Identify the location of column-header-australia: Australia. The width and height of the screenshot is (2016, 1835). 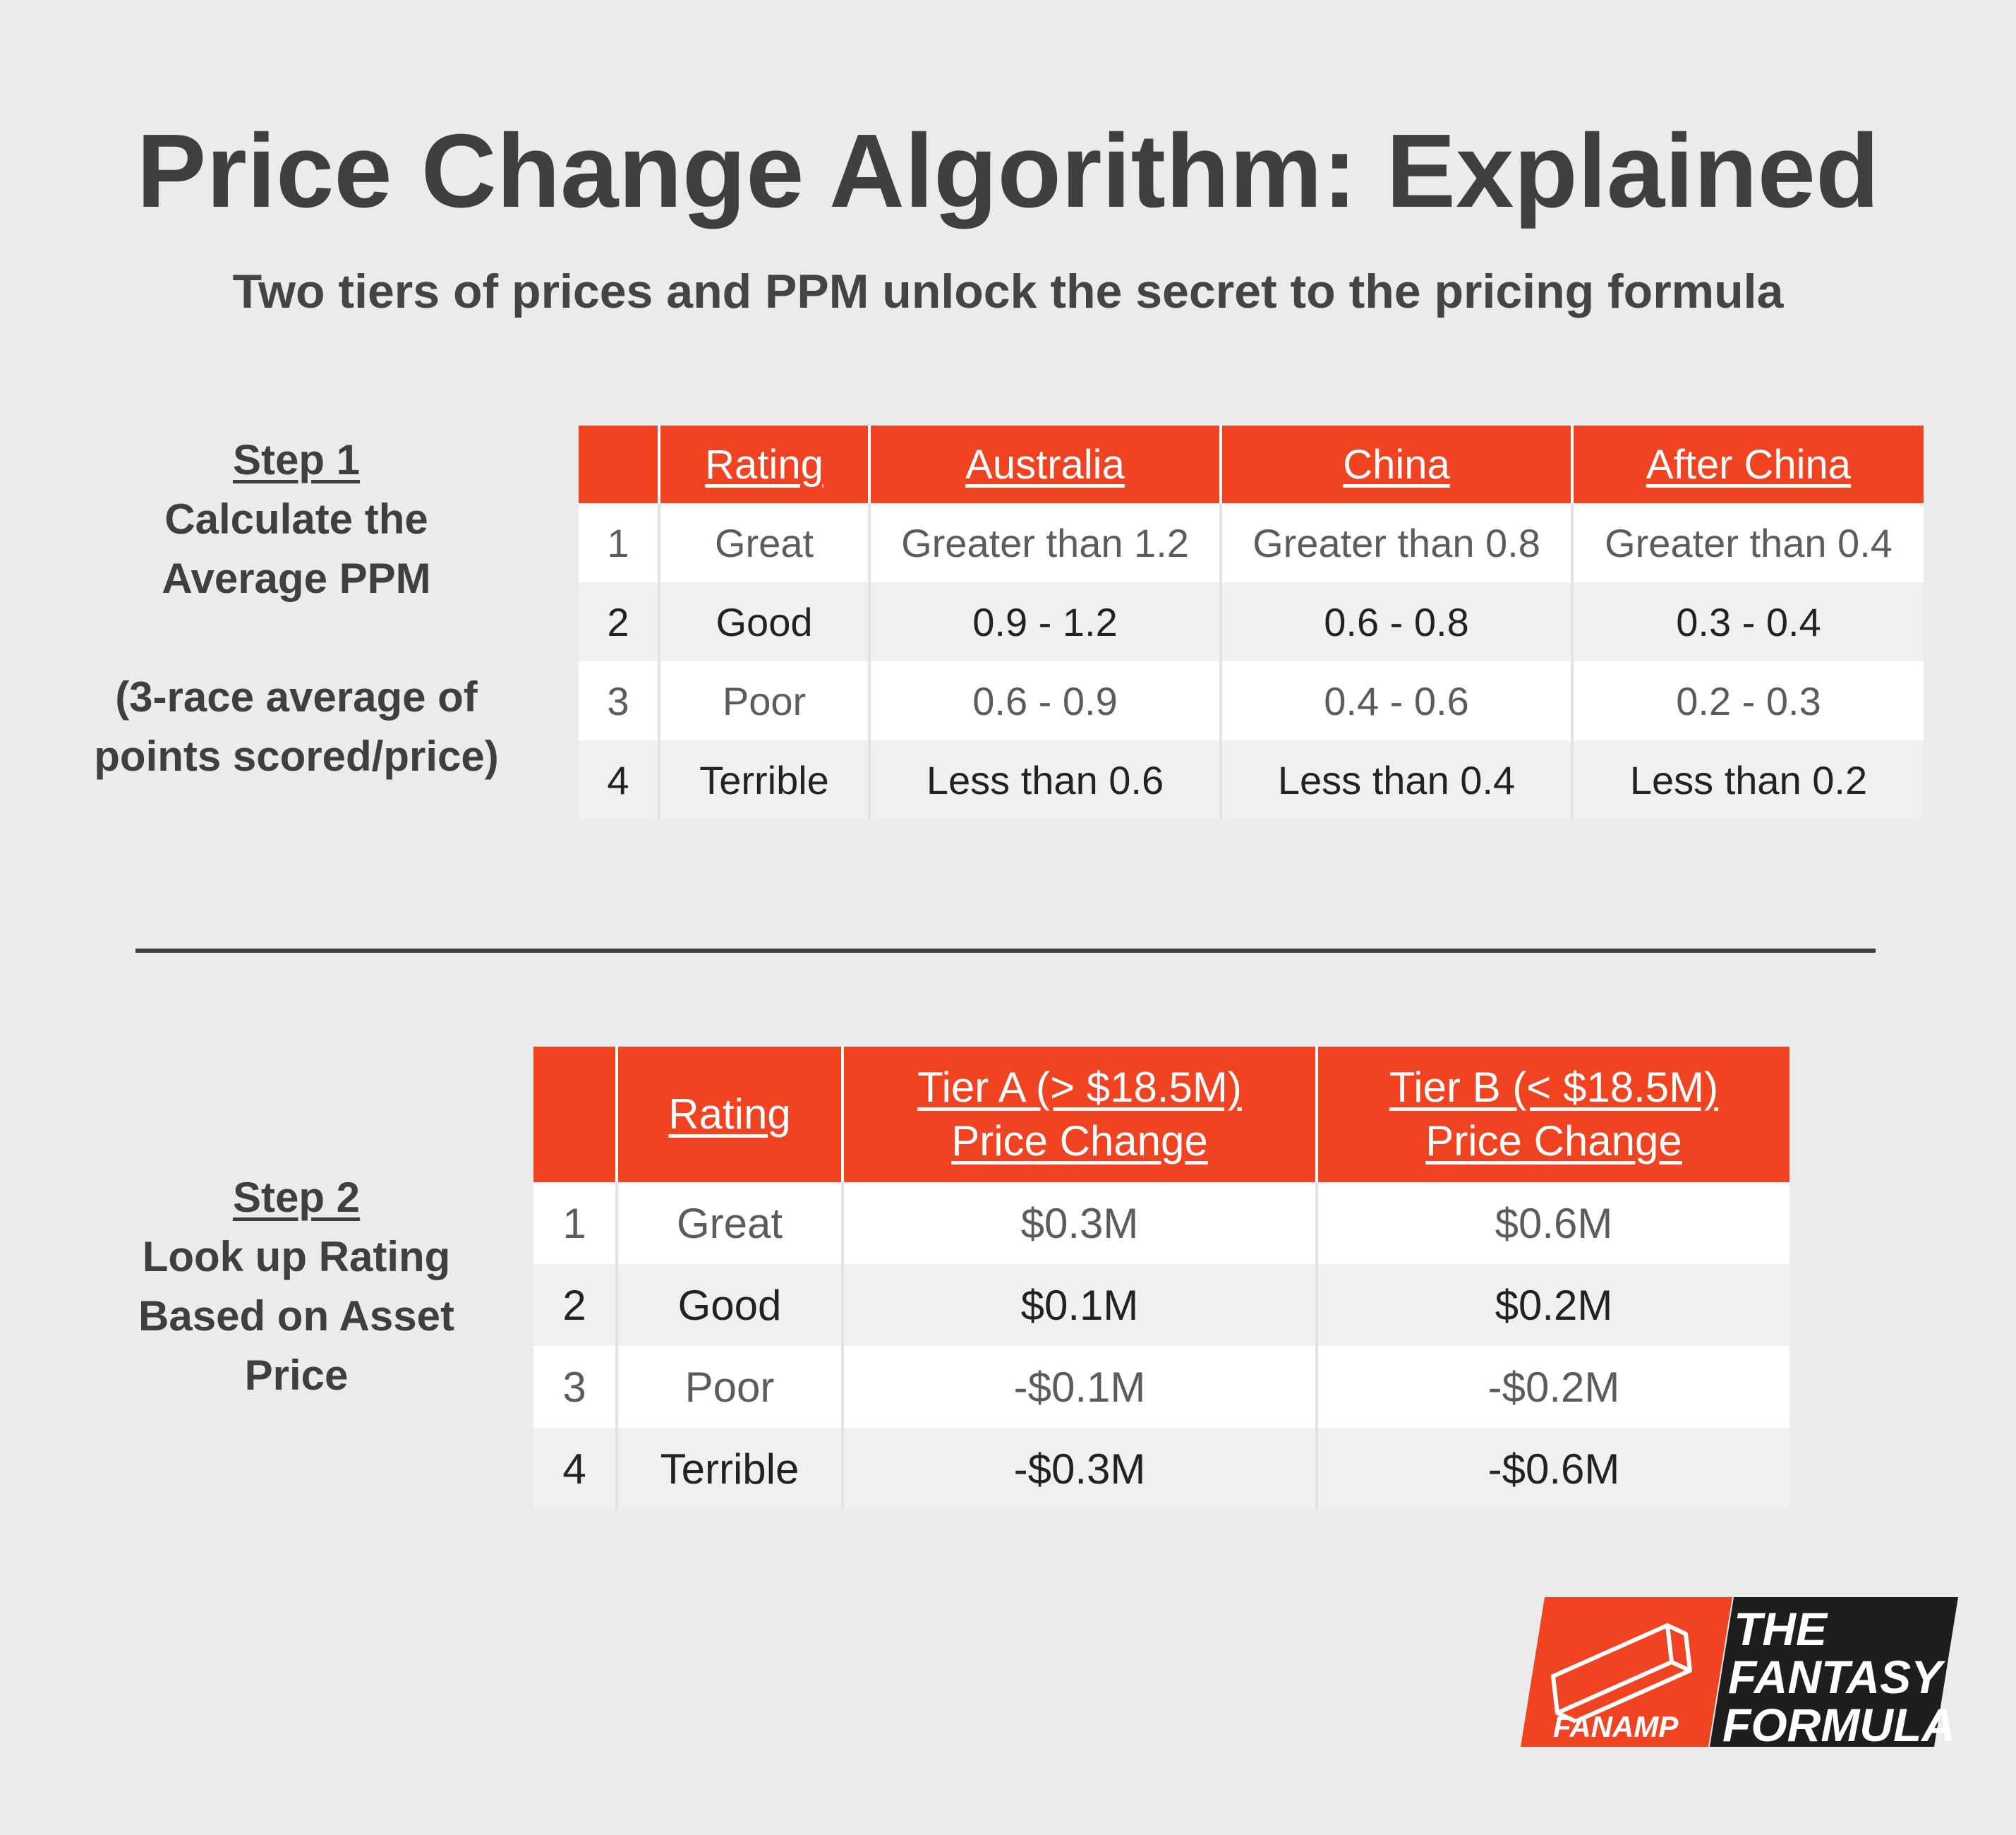
(1045, 465).